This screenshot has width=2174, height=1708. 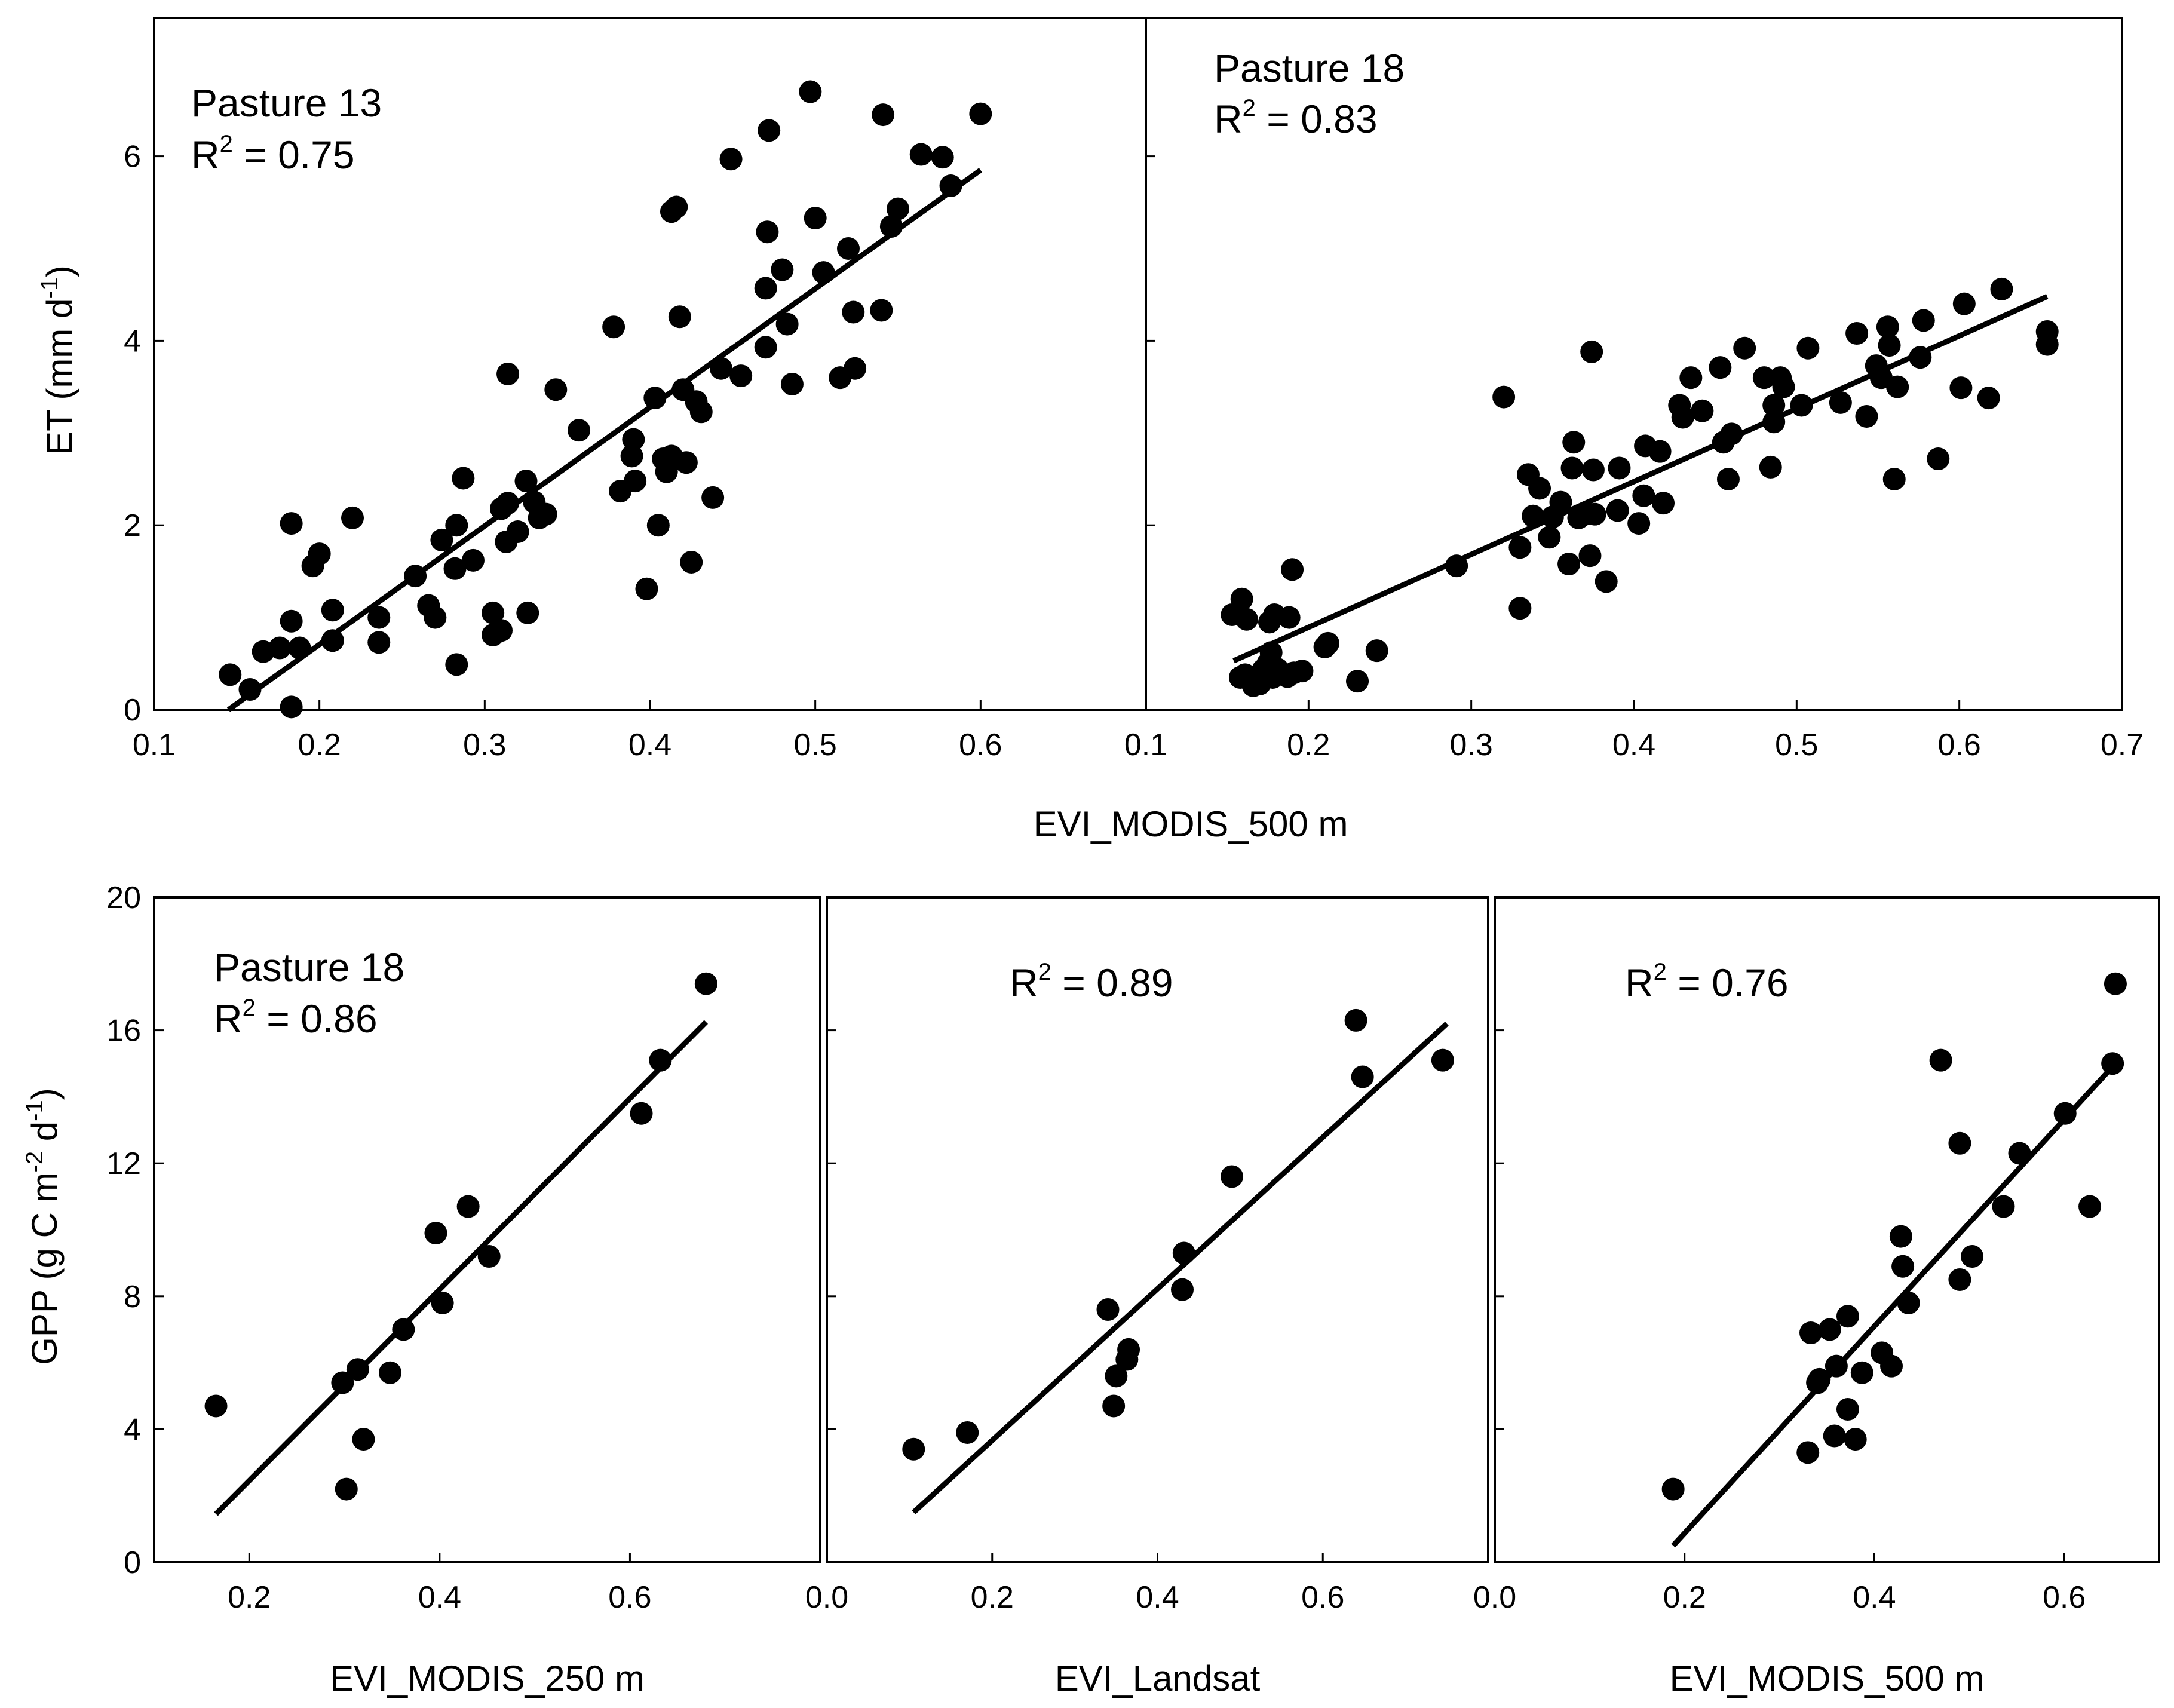 I want to click on gpp-y-axis-title-end: ), so click(x=44, y=1094).